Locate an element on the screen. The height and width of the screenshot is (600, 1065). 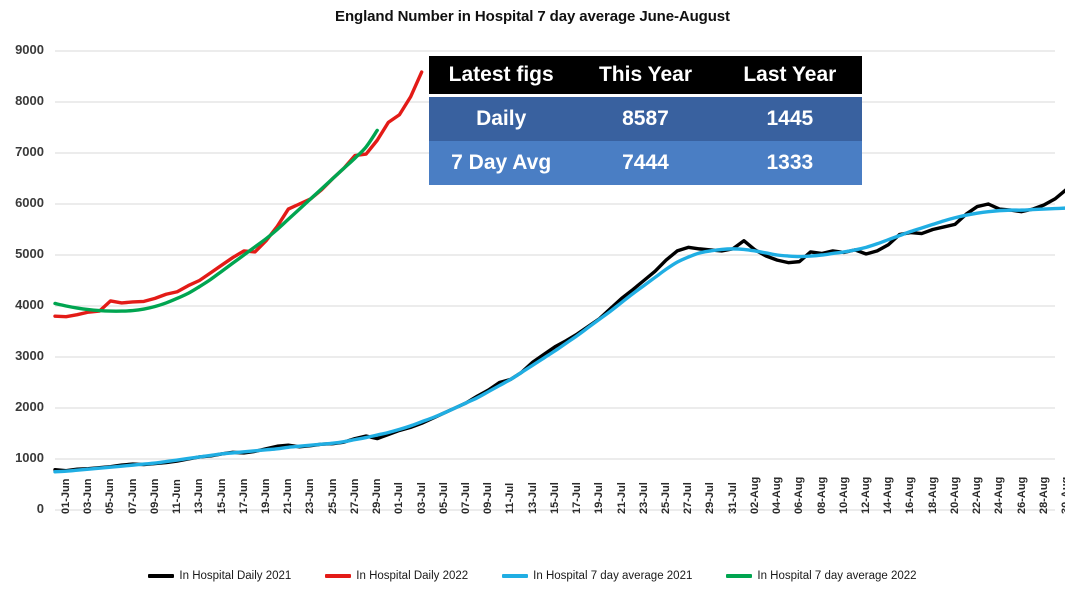
x-axis-tick-label: 01-Jun is located at coordinates (66, 496).